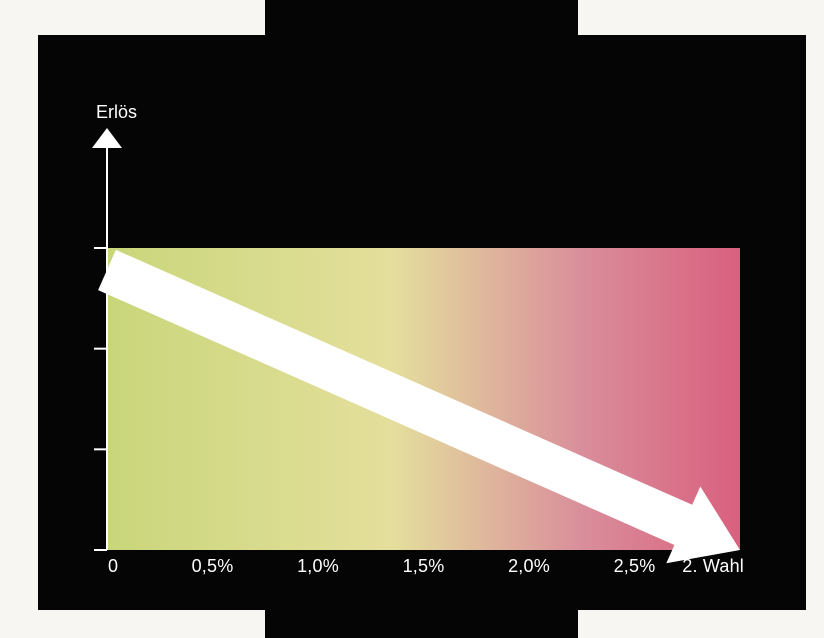 The height and width of the screenshot is (638, 824). I want to click on x-tick-label-0: 0, so click(113, 566).